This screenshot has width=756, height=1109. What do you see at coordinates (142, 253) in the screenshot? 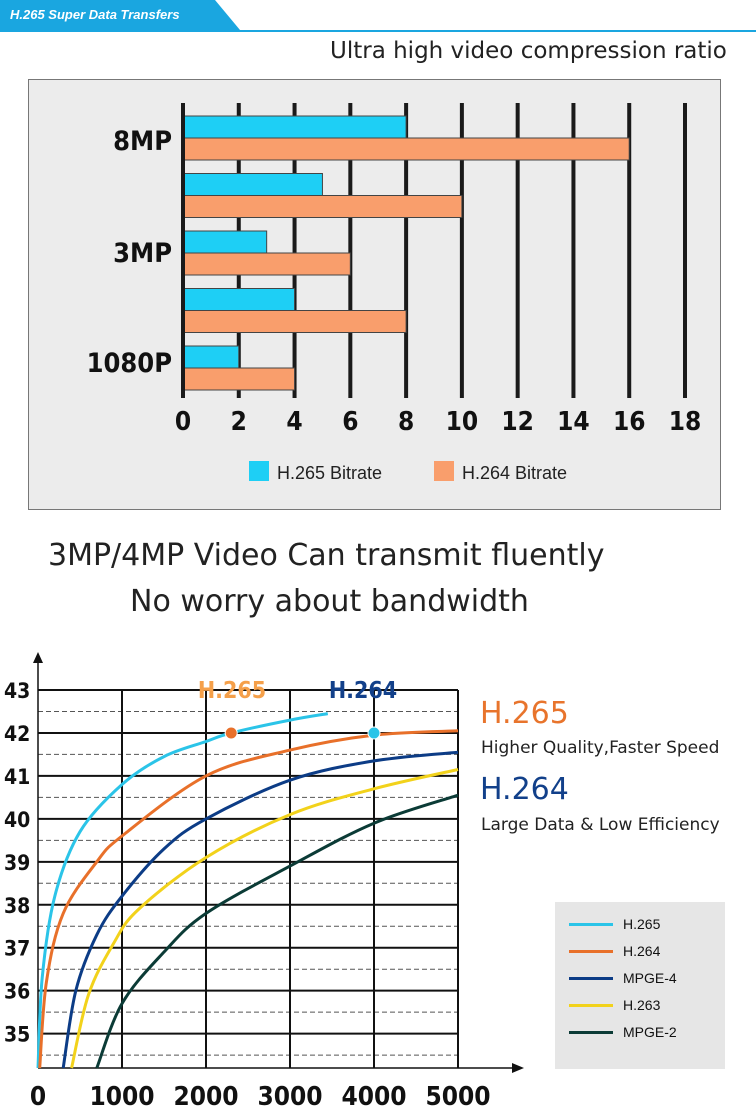
I see `bar-category-label: 3MP` at bounding box center [142, 253].